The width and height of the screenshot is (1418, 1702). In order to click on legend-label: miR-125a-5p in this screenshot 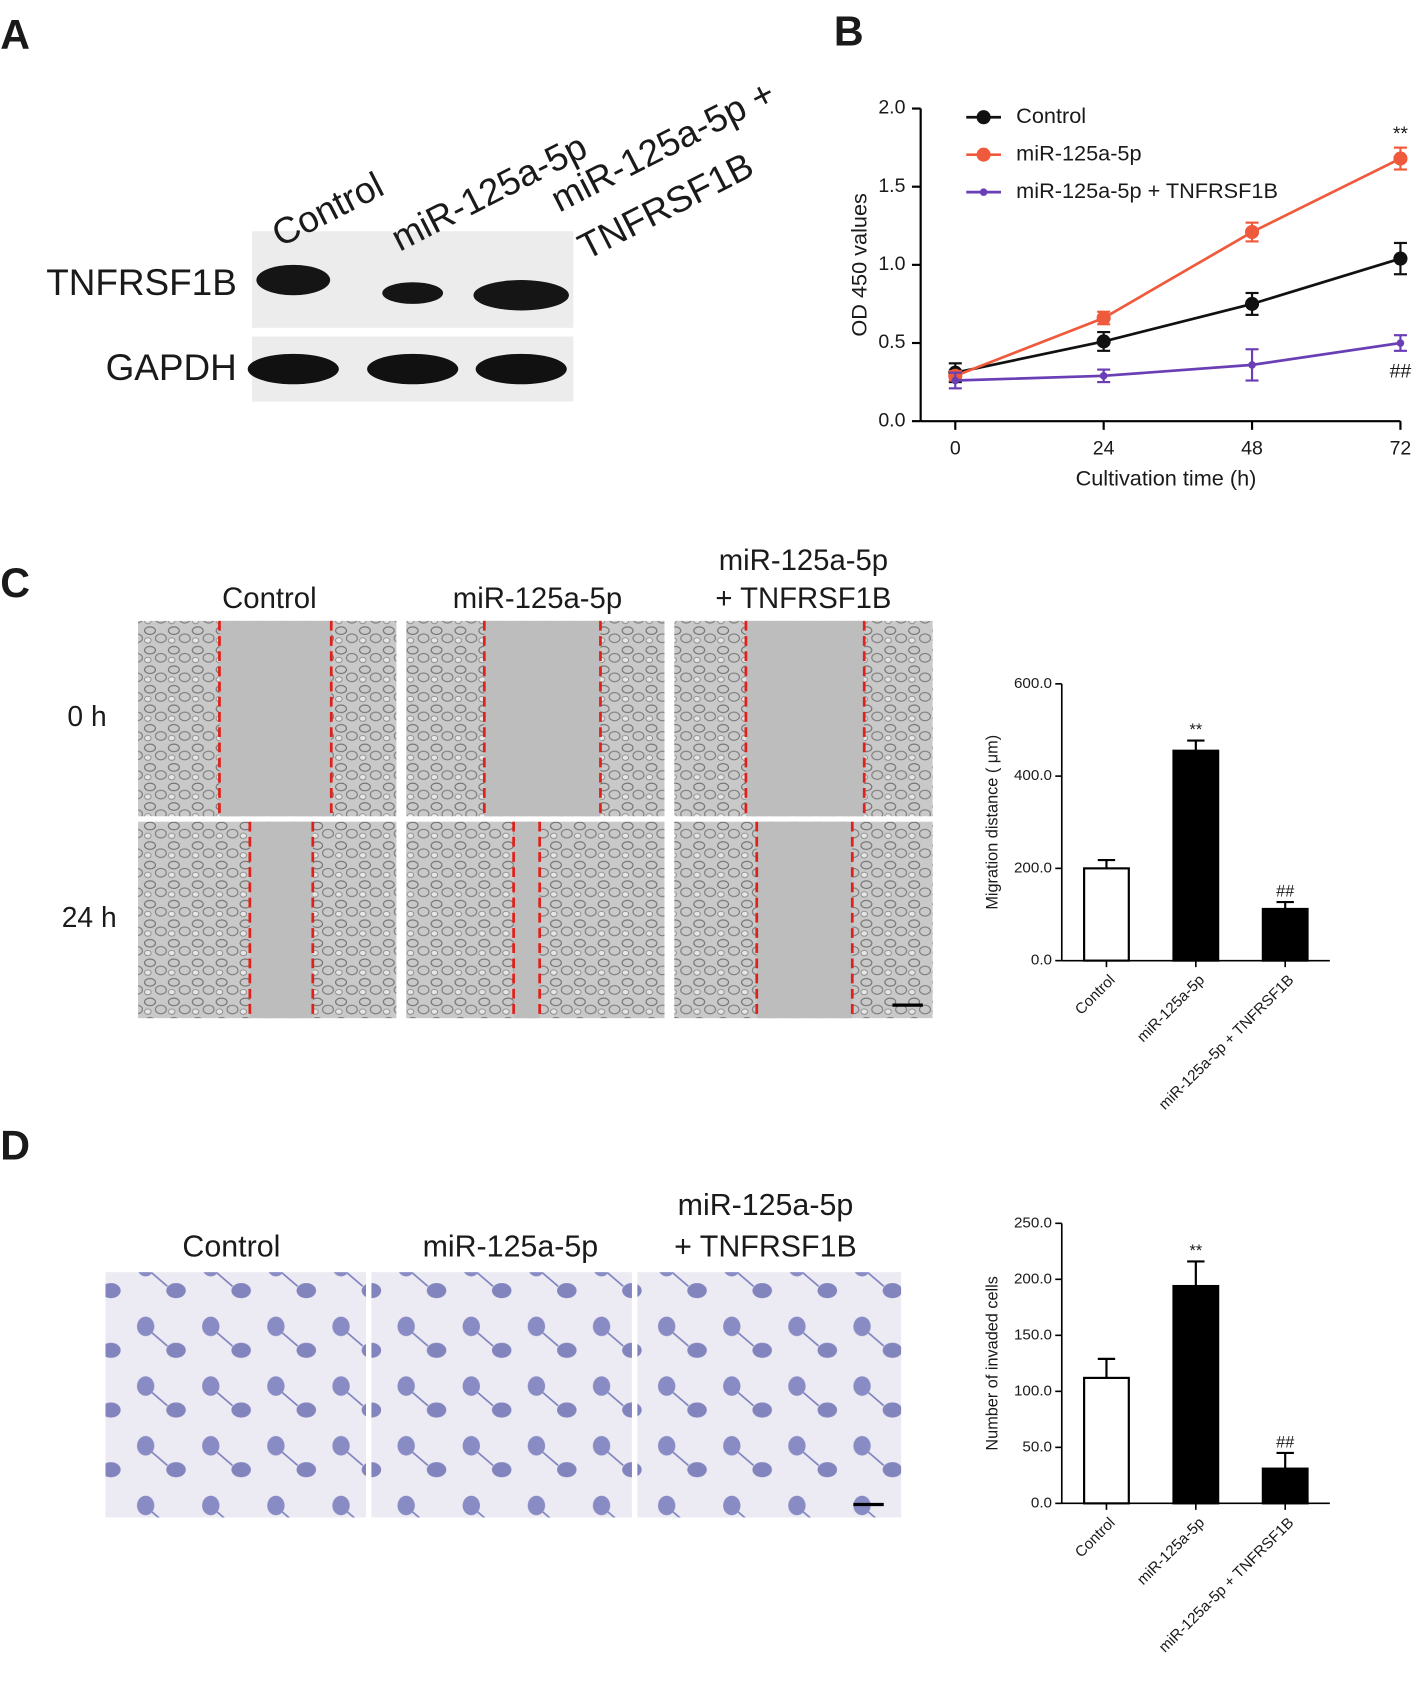, I will do `click(1078, 152)`.